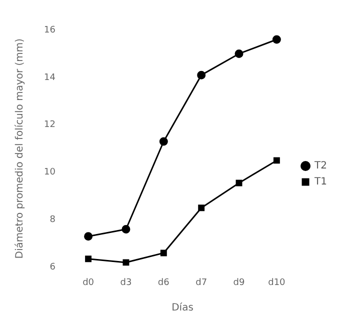 This screenshot has width=349, height=328. What do you see at coordinates (126, 283) in the screenshot?
I see `x-tick-label: d3` at bounding box center [126, 283].